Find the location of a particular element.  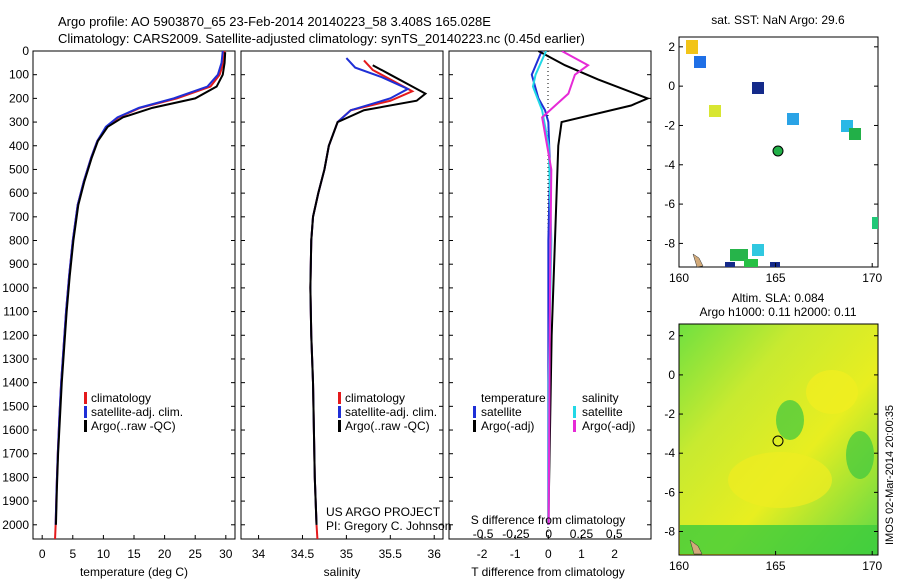

diff-xlabel: T difference from climatology is located at coordinates (548, 572).